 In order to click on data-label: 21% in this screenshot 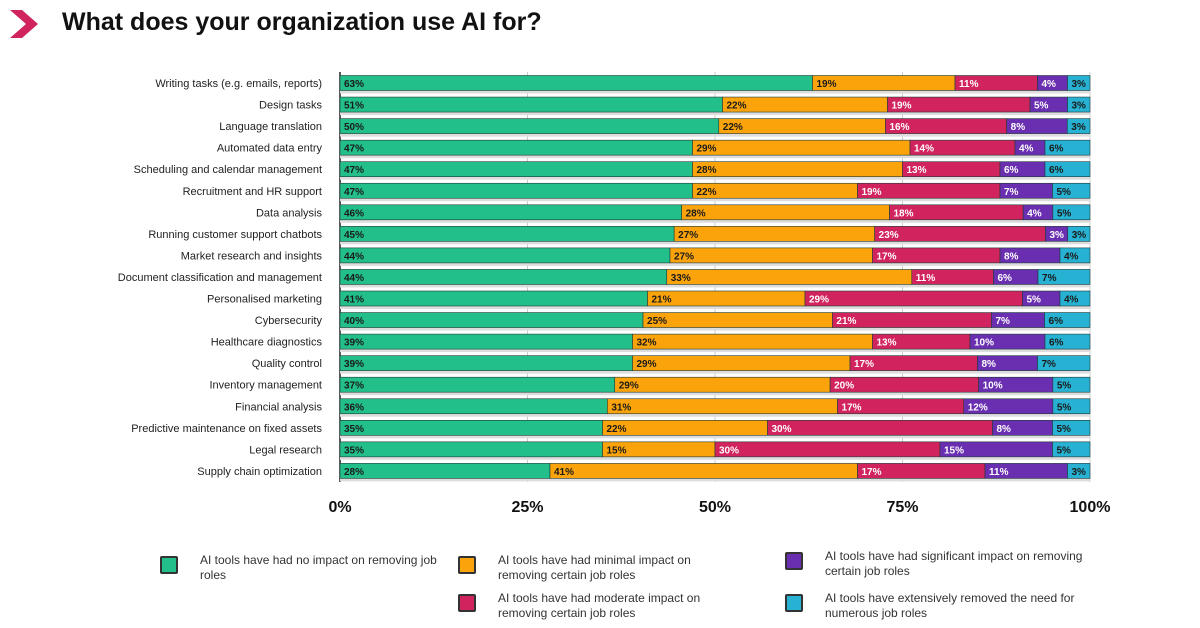, I will do `click(846, 321)`.